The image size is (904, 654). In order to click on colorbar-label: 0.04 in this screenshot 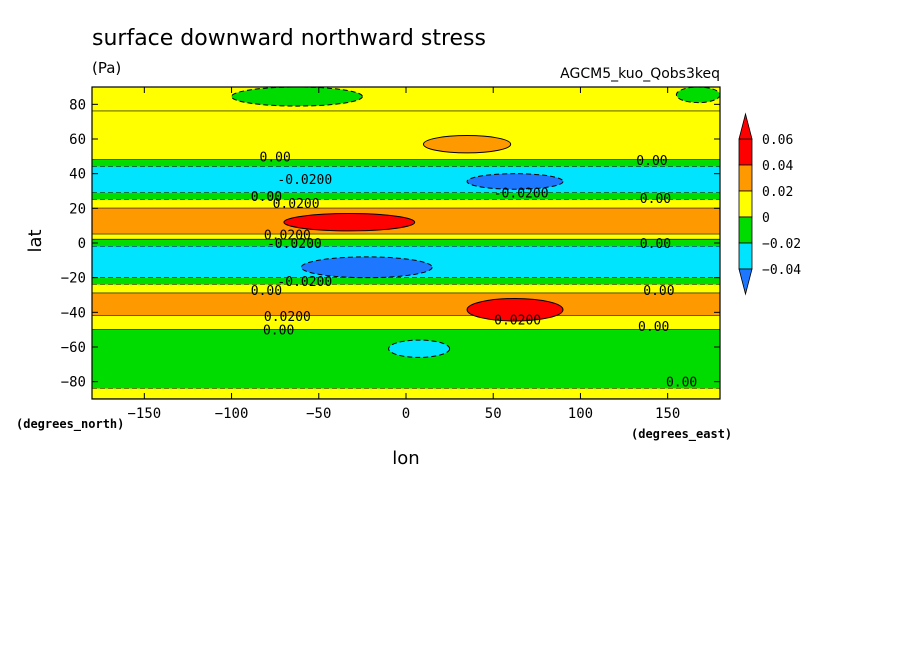, I will do `click(777, 166)`.